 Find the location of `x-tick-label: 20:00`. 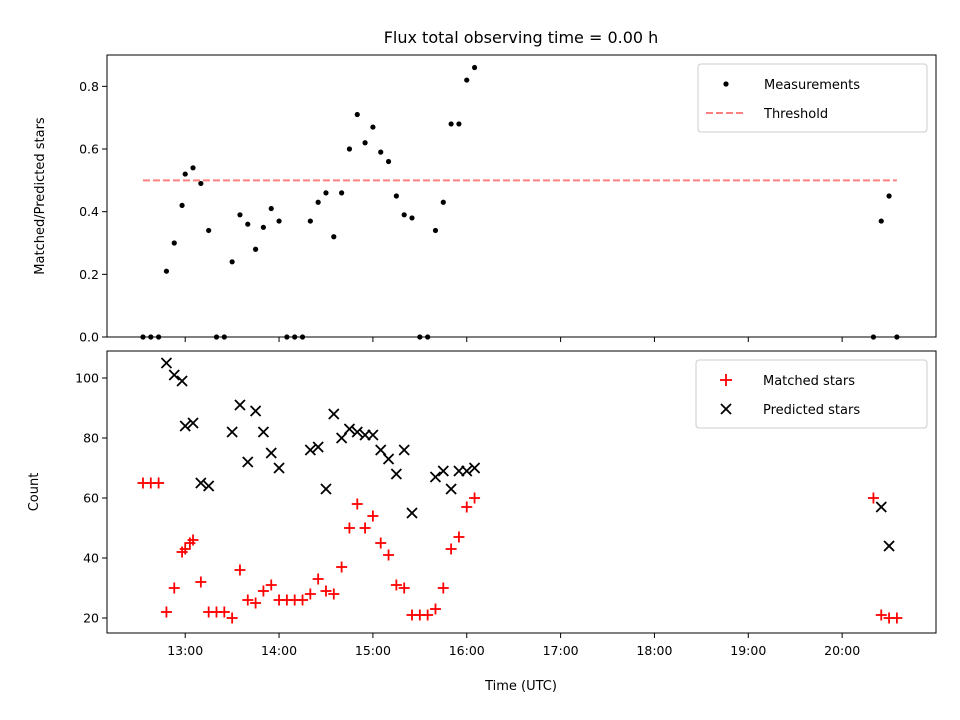

x-tick-label: 20:00 is located at coordinates (842, 650).